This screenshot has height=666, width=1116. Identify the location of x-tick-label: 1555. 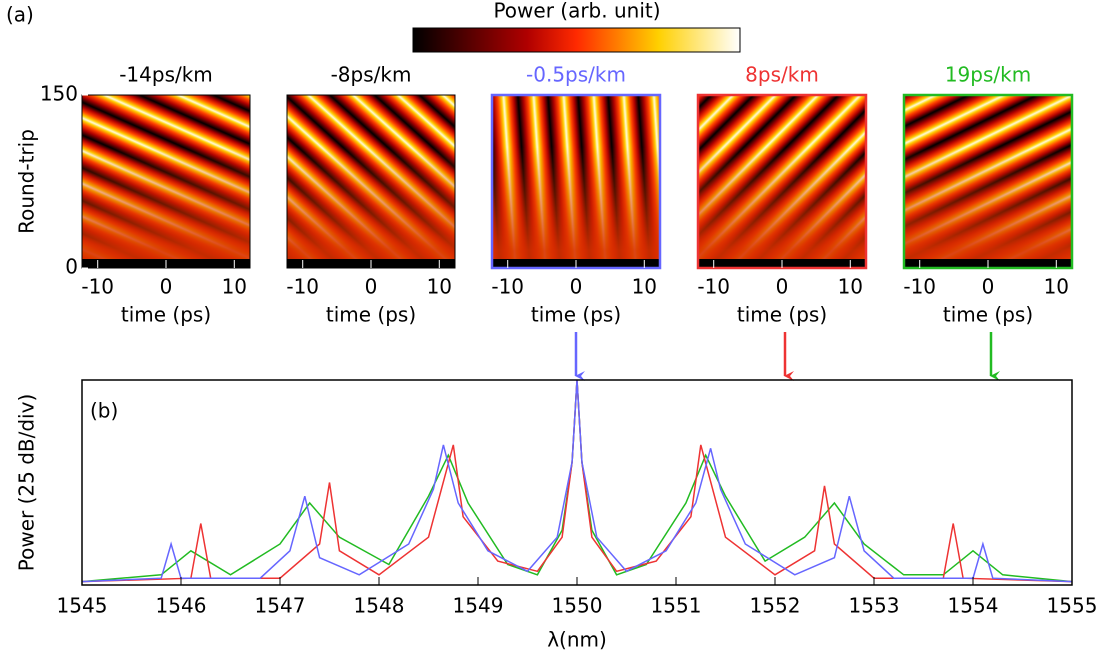
(1072, 606).